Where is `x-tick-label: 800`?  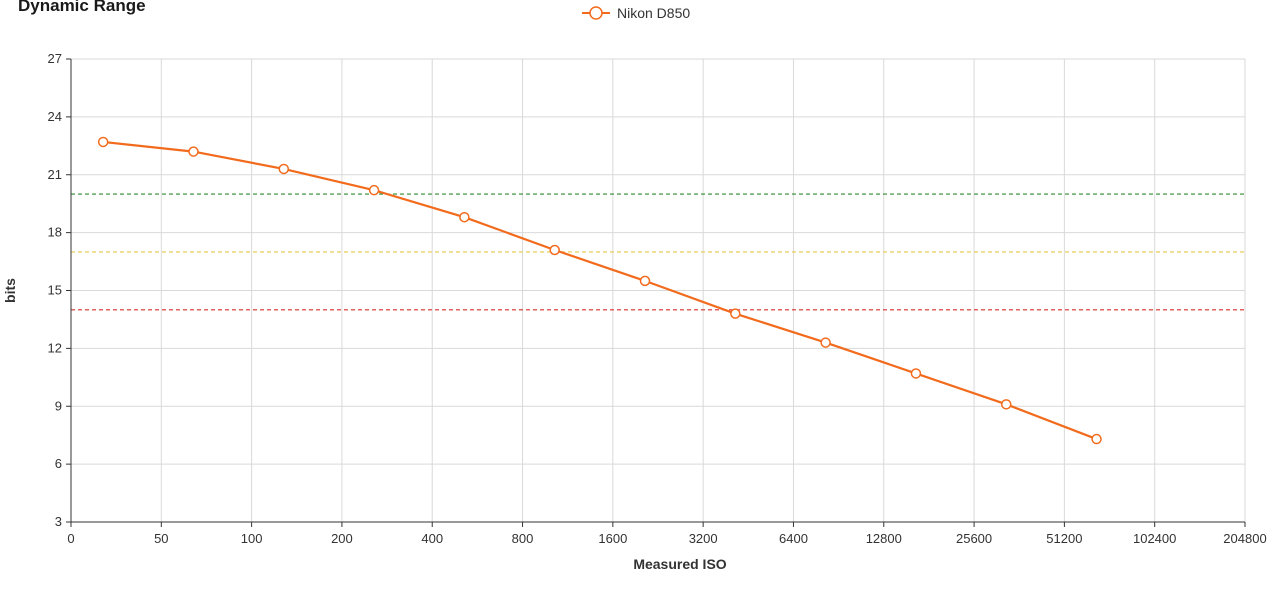
x-tick-label: 800 is located at coordinates (523, 538).